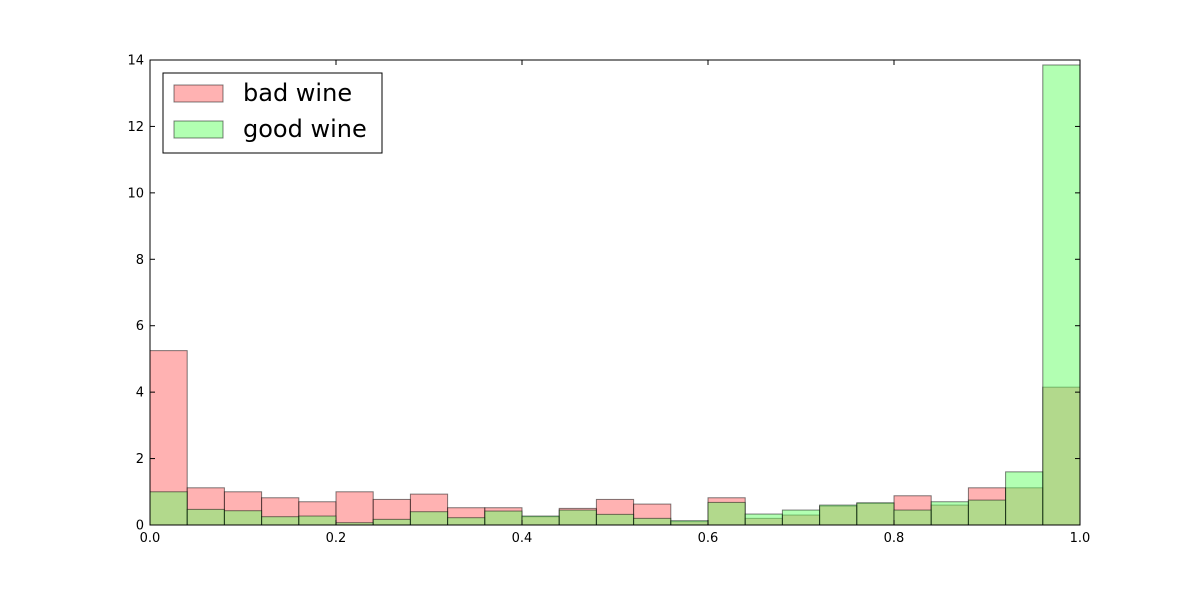 Image resolution: width=1200 pixels, height=604 pixels. Describe the element at coordinates (135, 193) in the screenshot. I see `y-tick-label: 10` at that location.